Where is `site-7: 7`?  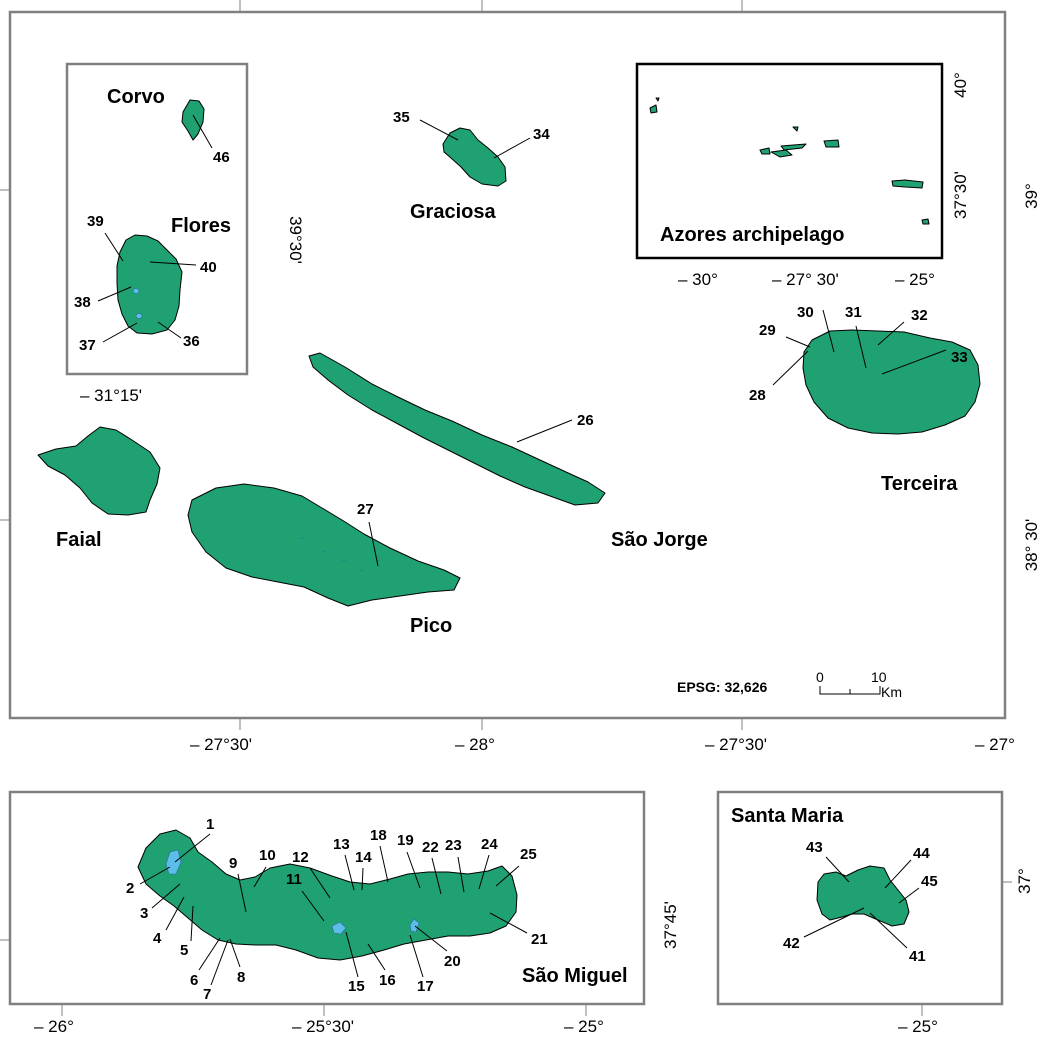 site-7: 7 is located at coordinates (207, 994).